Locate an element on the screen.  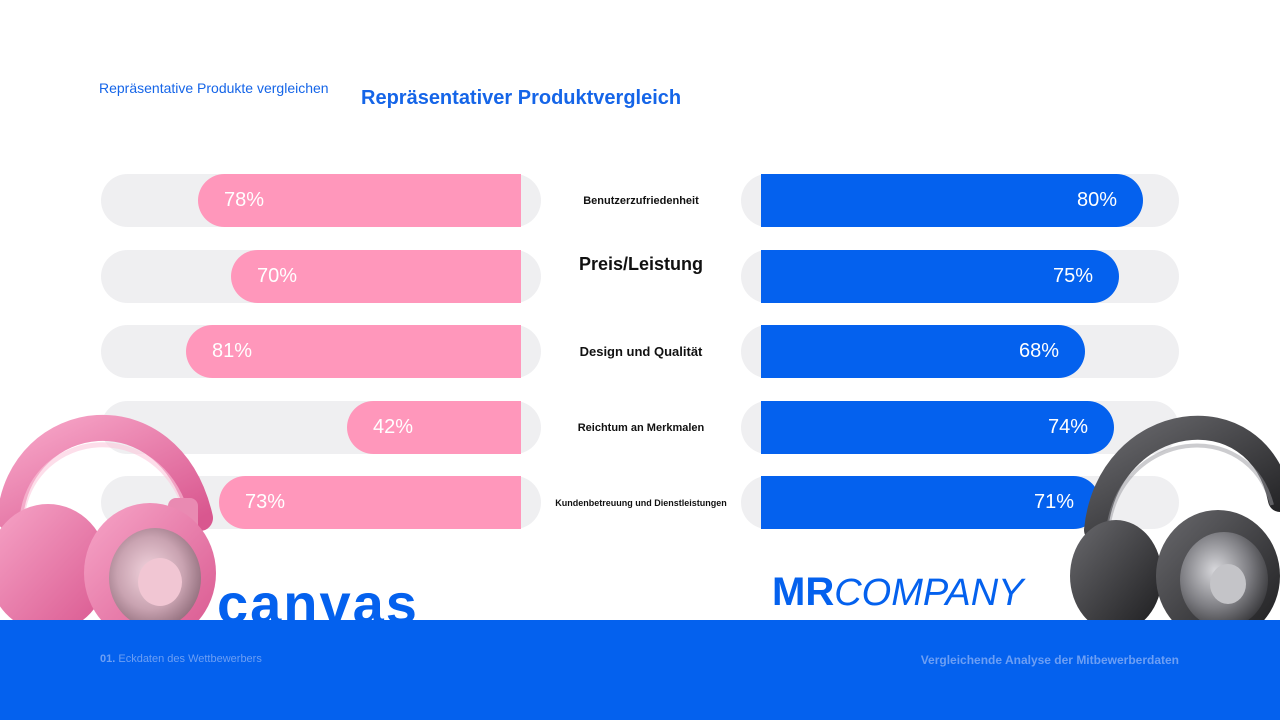
bar-mr-company: 71% is located at coordinates (930, 502).